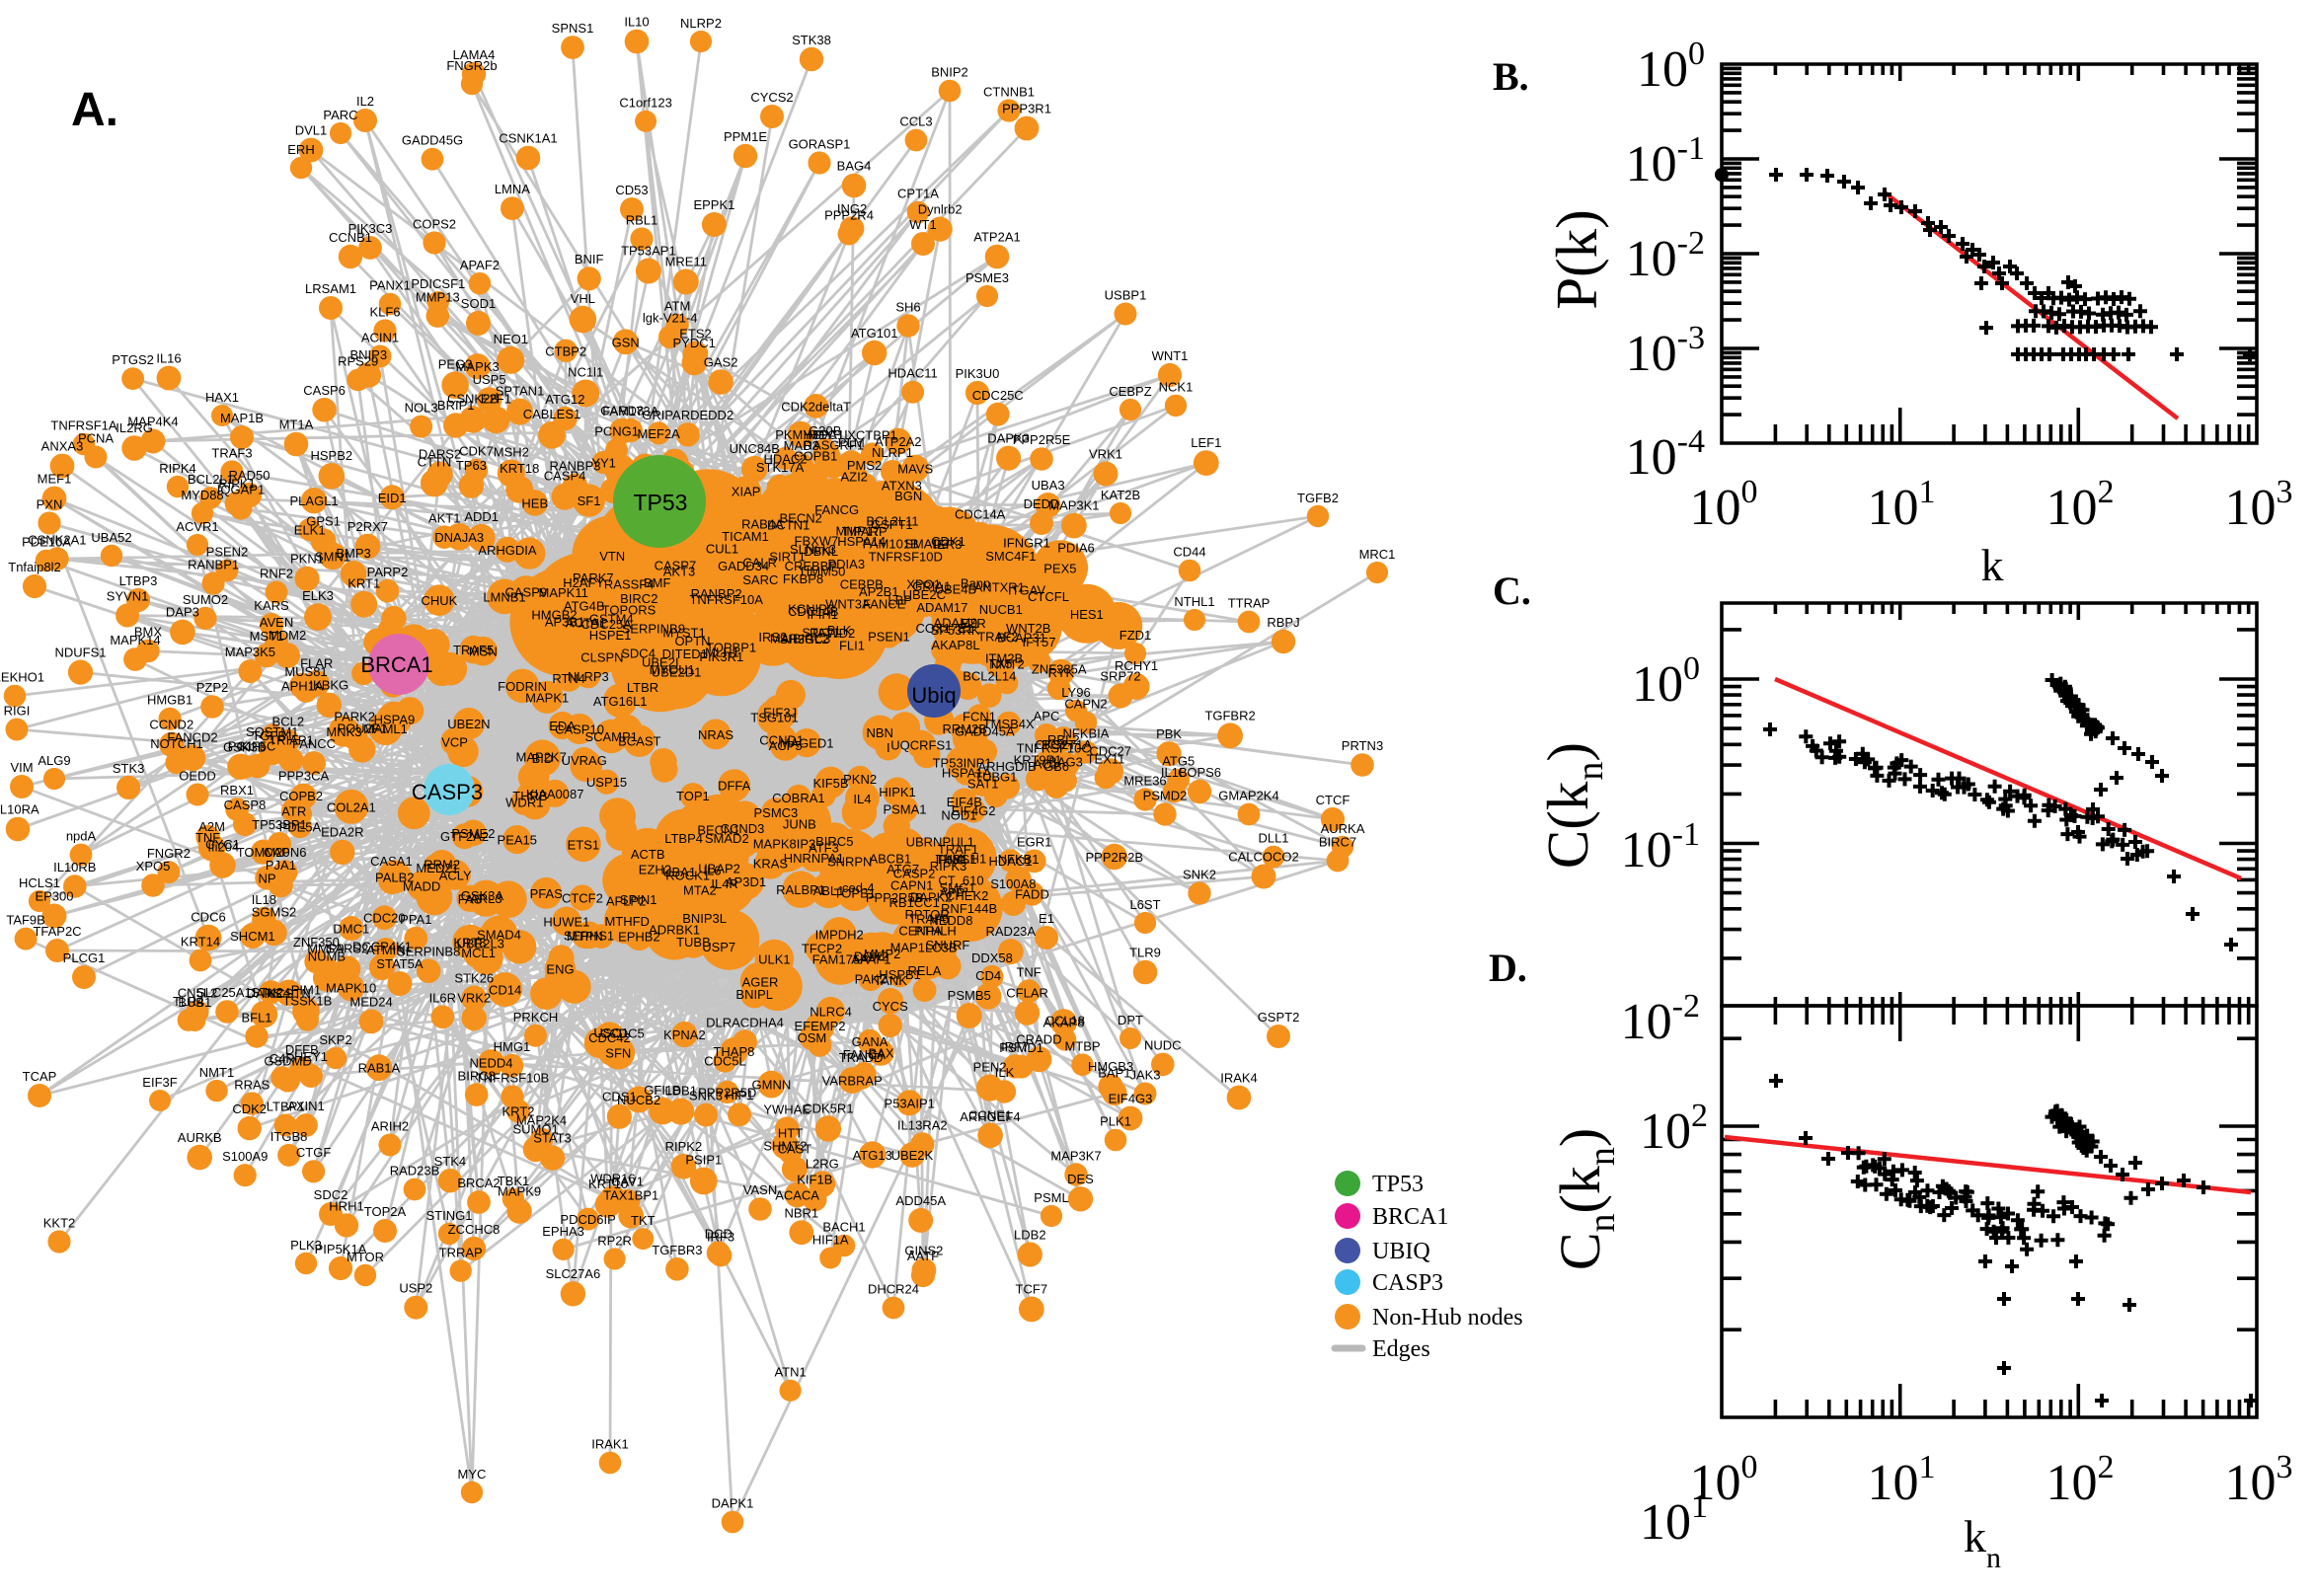 This screenshot has width=2316, height=1596. What do you see at coordinates (760, 579) in the screenshot?
I see `svg-text: SARC` at bounding box center [760, 579].